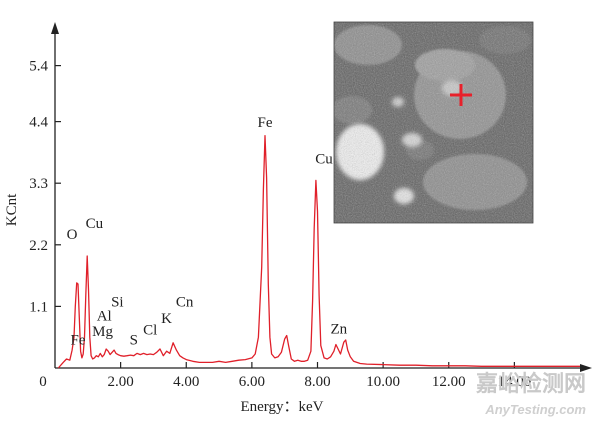 This screenshot has height=429, width=600. Describe the element at coordinates (461, 95) in the screenshot. I see `analysis-point-marker` at that location.